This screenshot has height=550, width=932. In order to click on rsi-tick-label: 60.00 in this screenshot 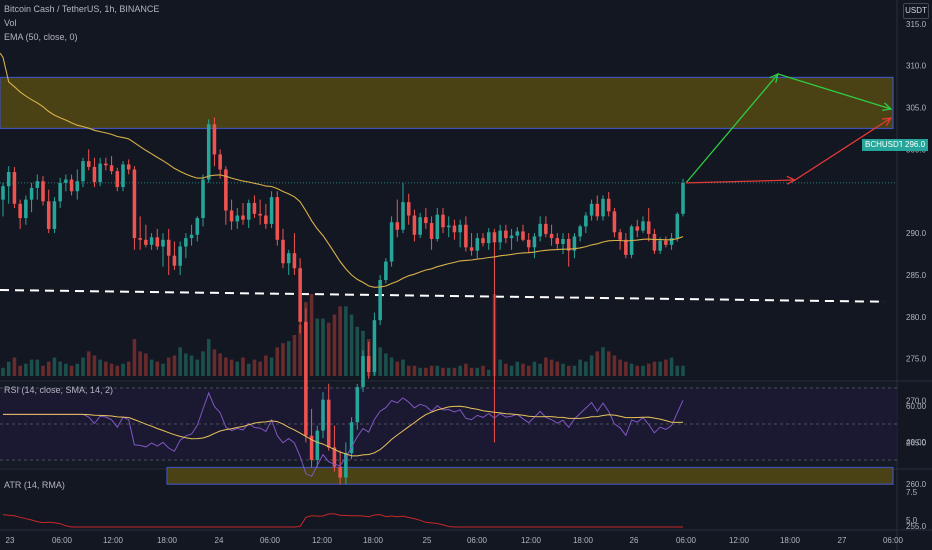, I will do `click(916, 406)`.